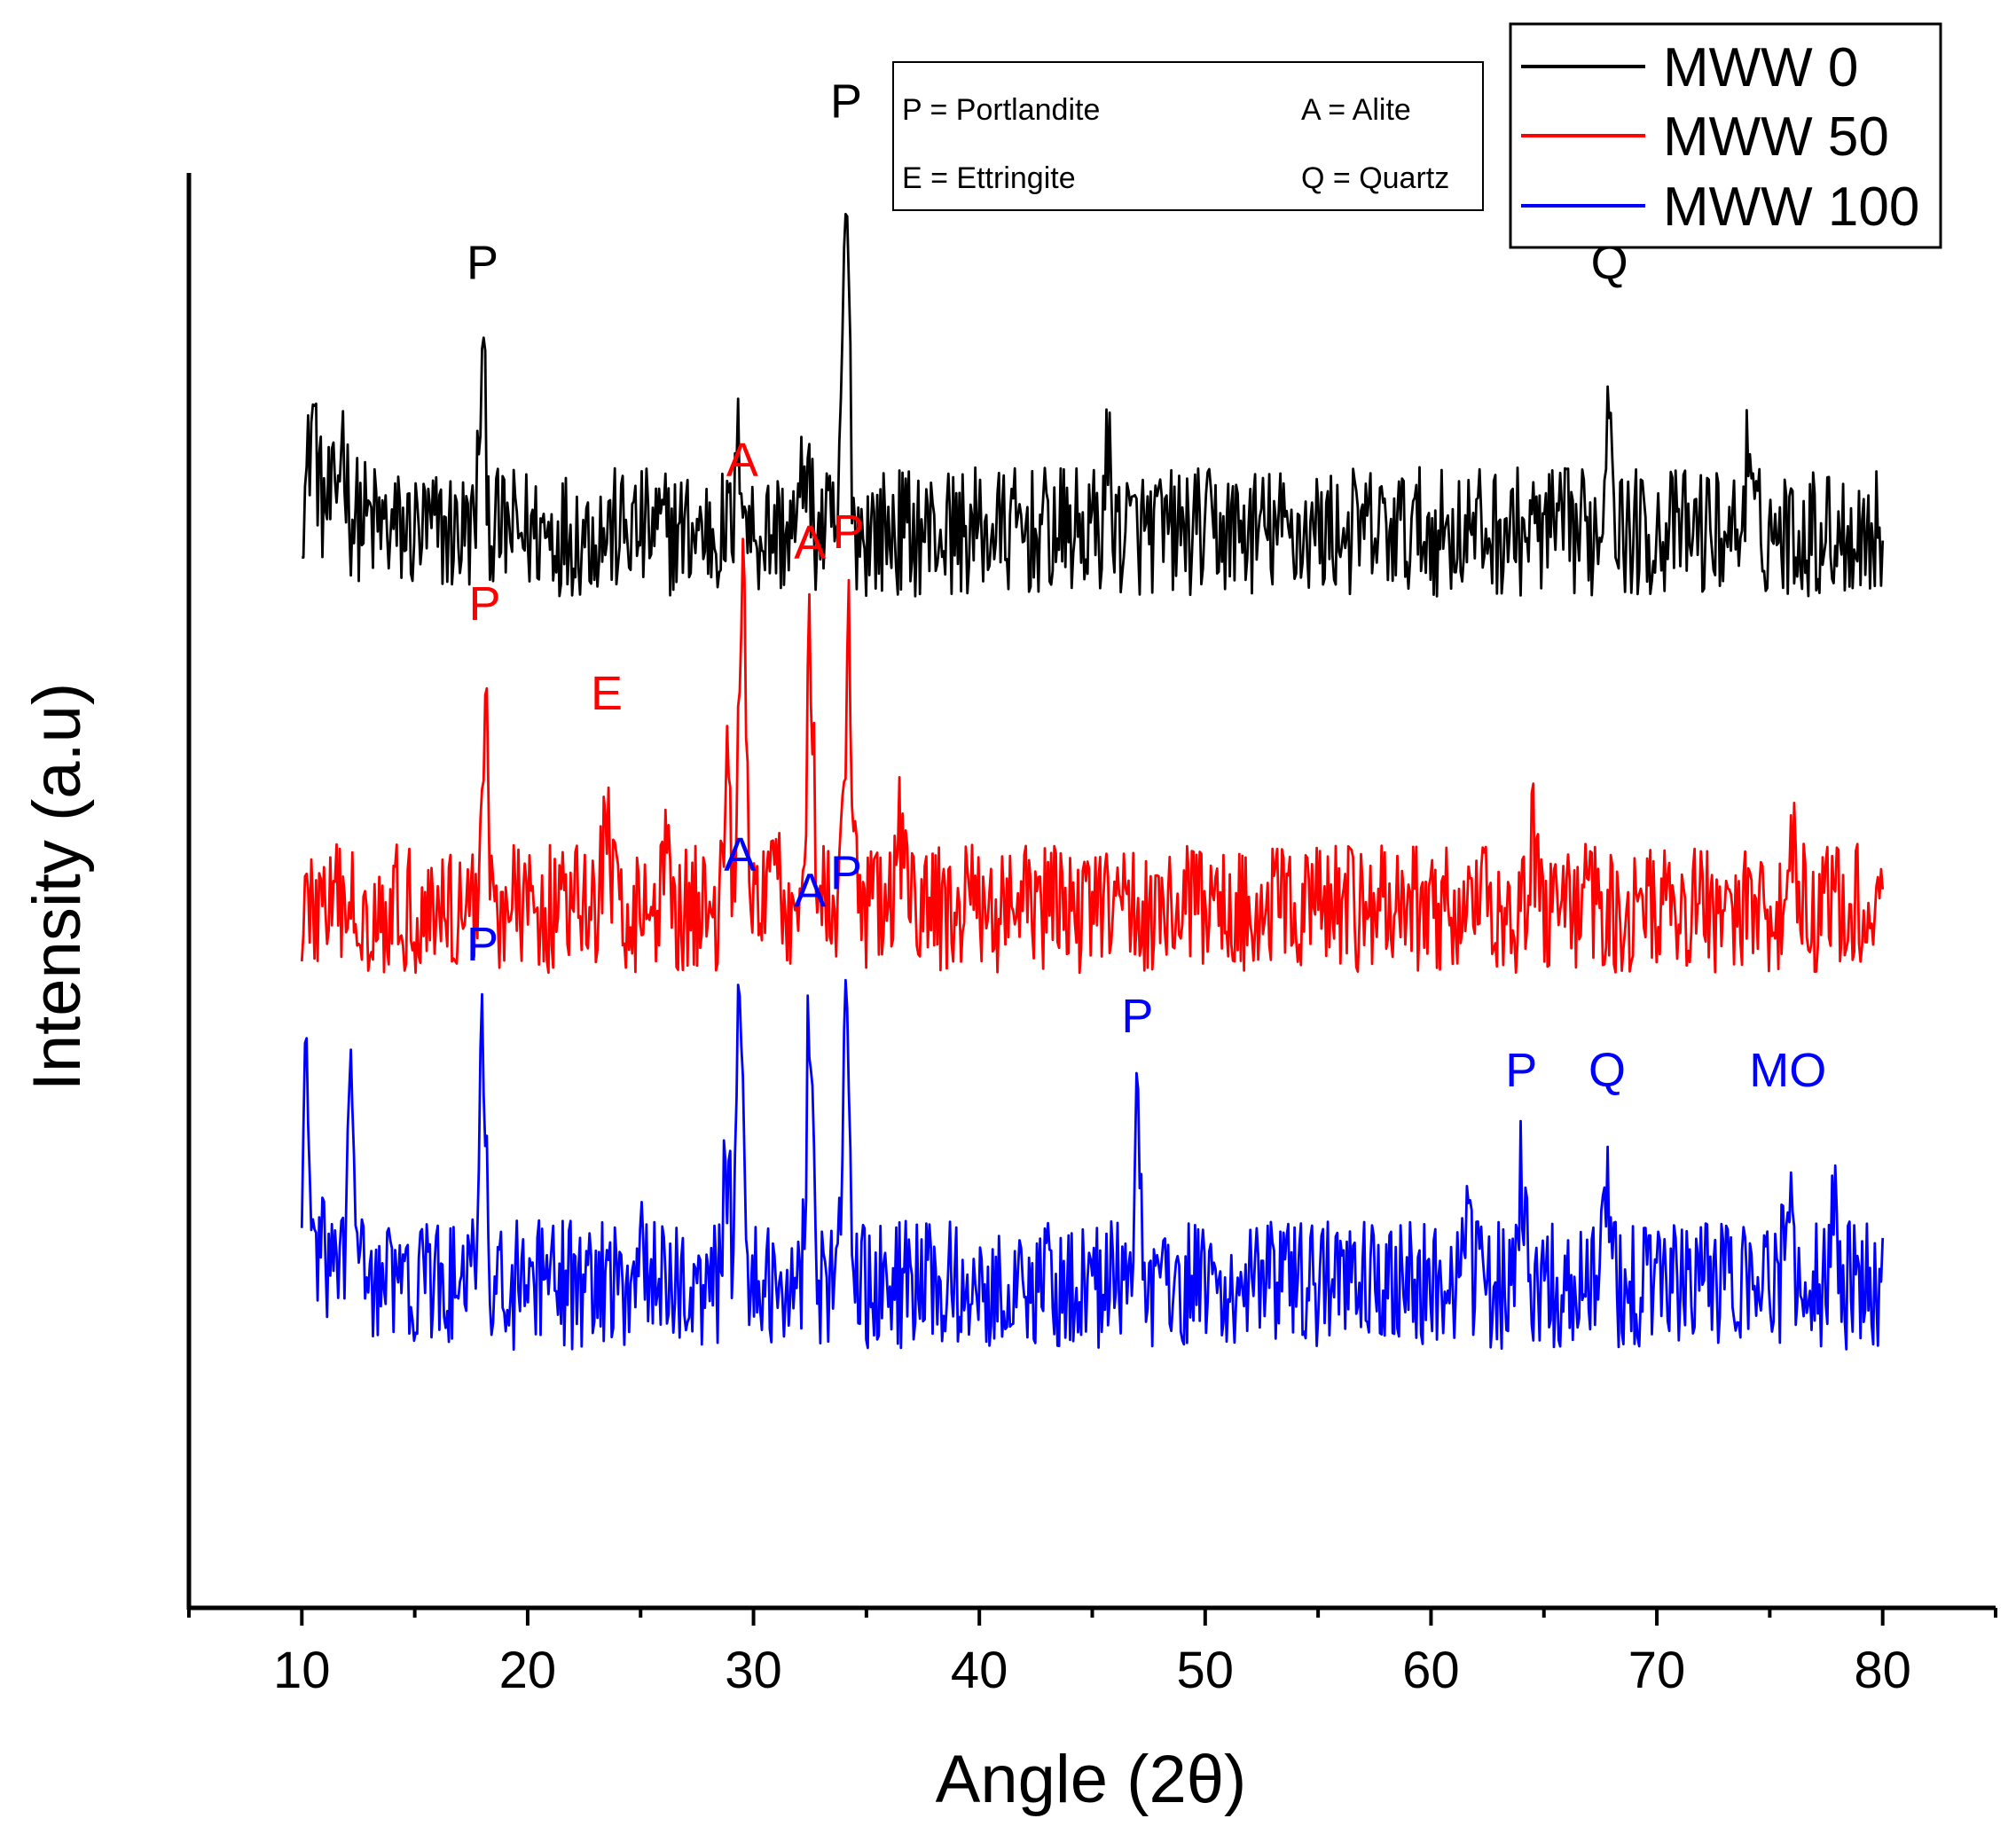 The height and width of the screenshot is (1842, 2016). Describe the element at coordinates (57, 887) in the screenshot. I see `y-axis-title: Intensity (a.u)` at that location.